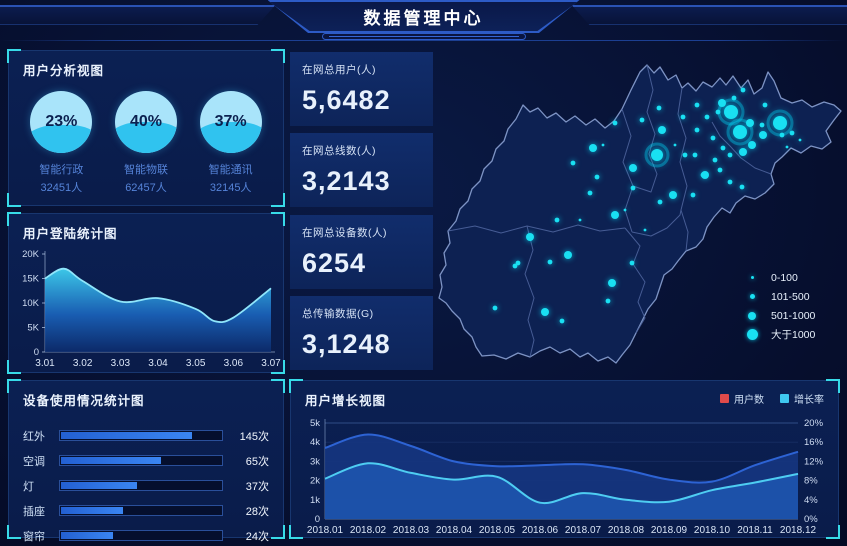  Describe the element at coordinates (45, 363) in the screenshot. I see `svg-text: 3.01` at that location.